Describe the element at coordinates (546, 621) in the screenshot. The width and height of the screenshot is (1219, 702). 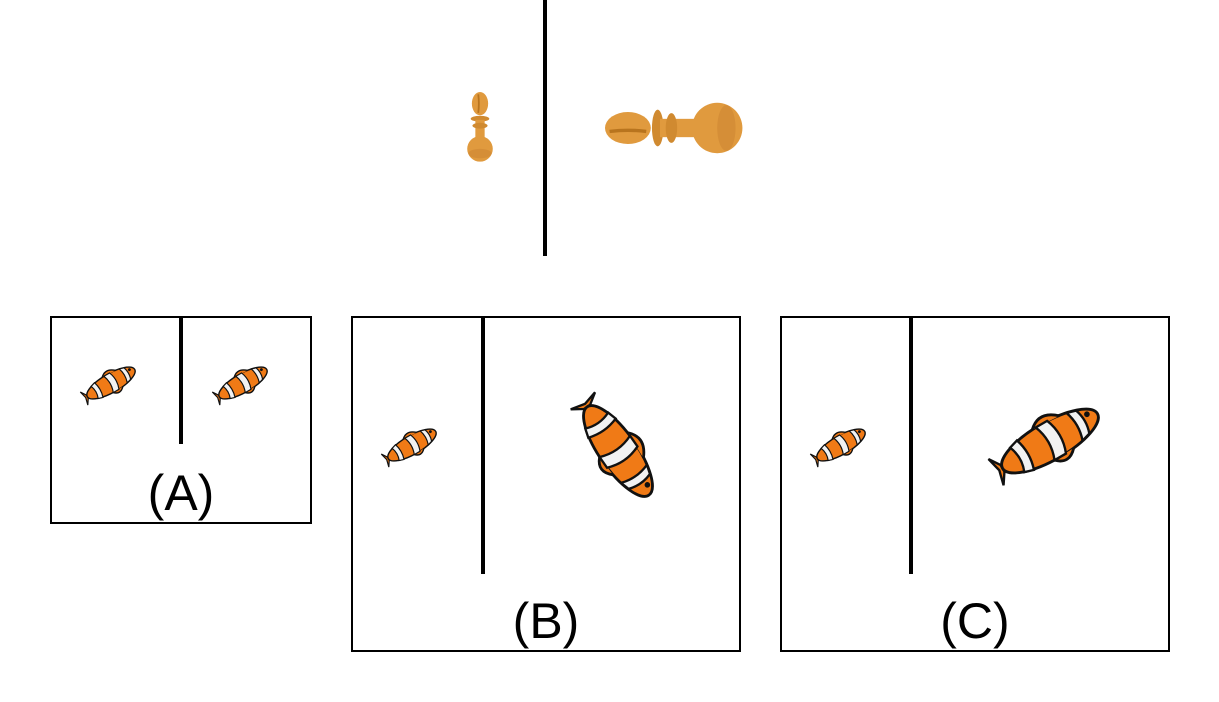
I see `option-b-label: (B)` at that location.